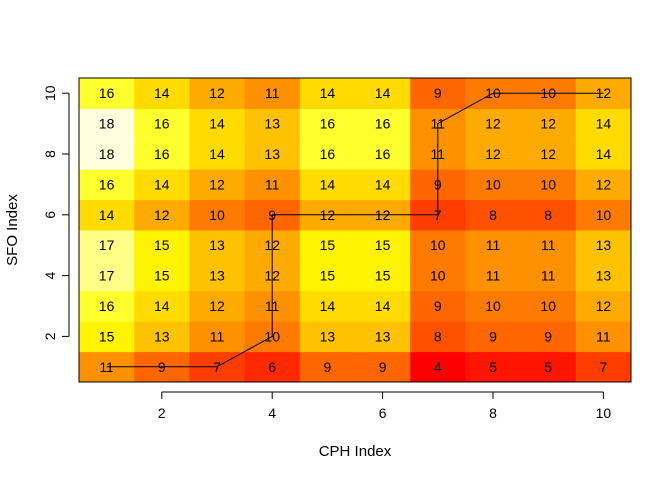  I want to click on x-tick-label: 10, so click(604, 413).